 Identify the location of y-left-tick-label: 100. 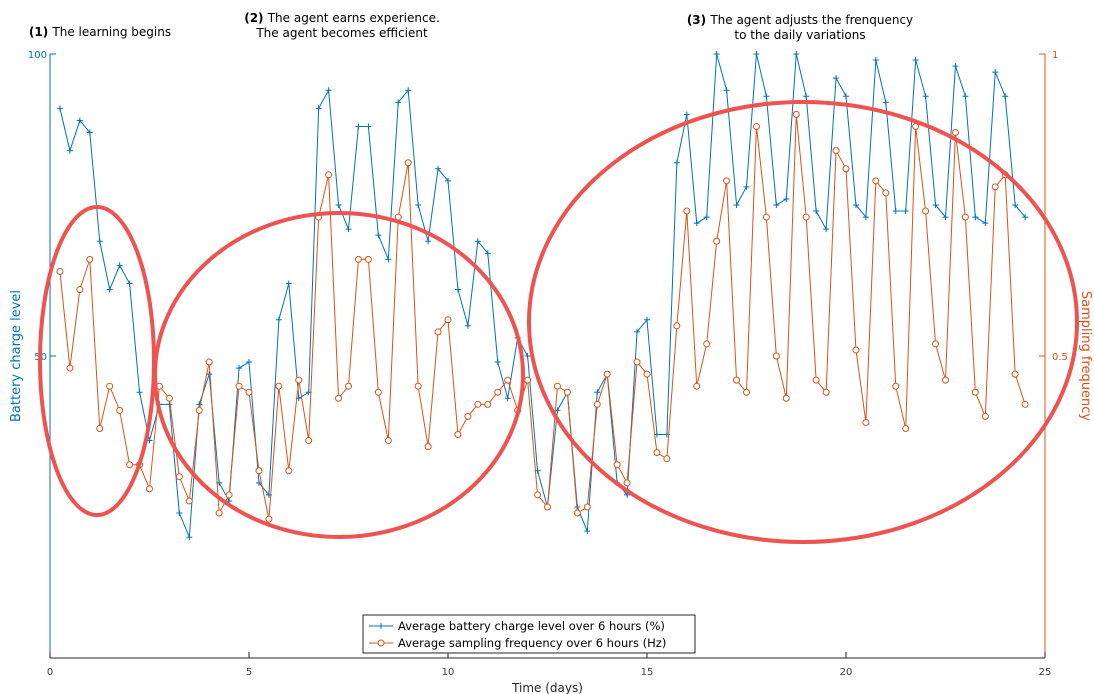
(37, 55).